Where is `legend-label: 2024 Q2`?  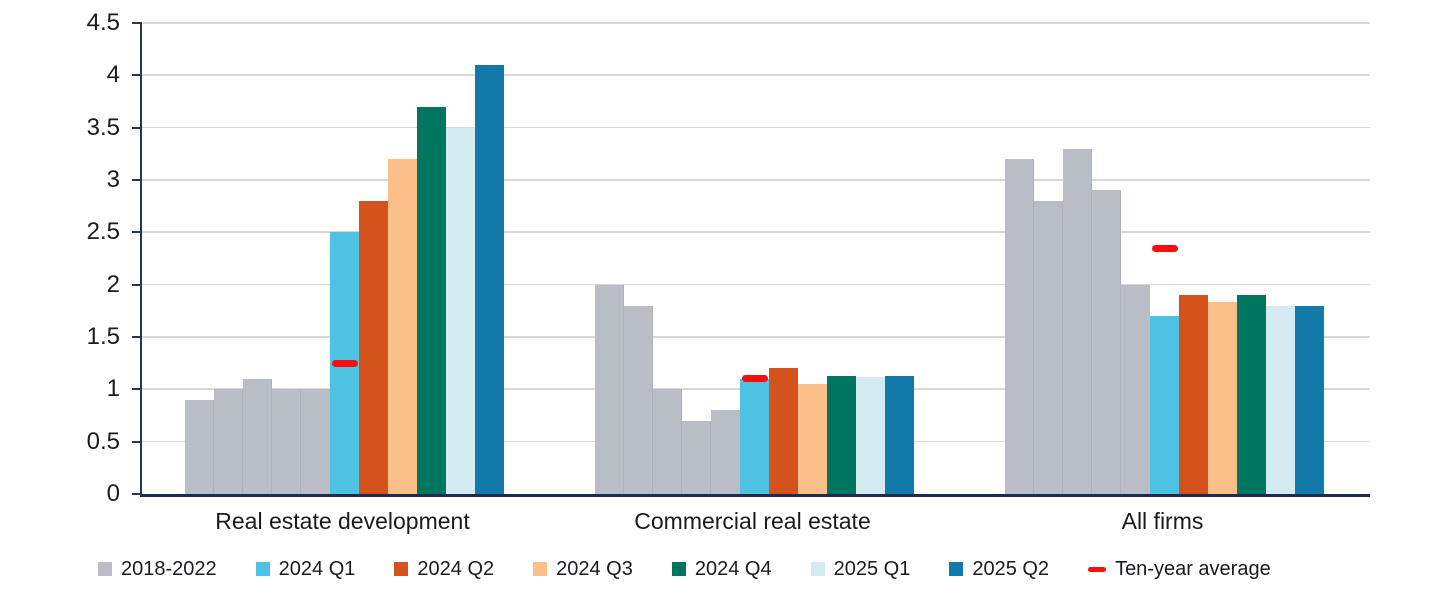 legend-label: 2024 Q2 is located at coordinates (456, 568).